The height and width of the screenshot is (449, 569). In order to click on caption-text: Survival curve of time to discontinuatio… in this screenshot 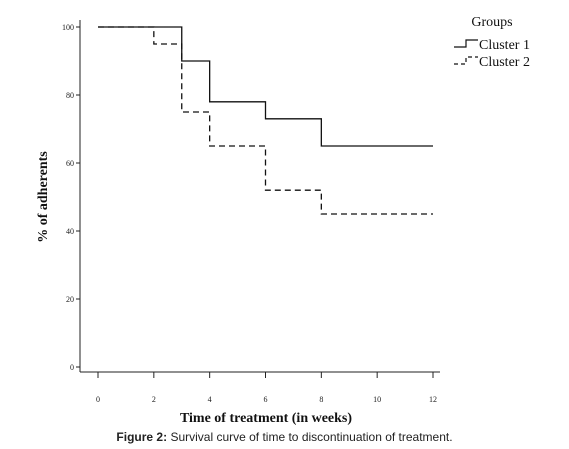, I will do `click(311, 437)`.